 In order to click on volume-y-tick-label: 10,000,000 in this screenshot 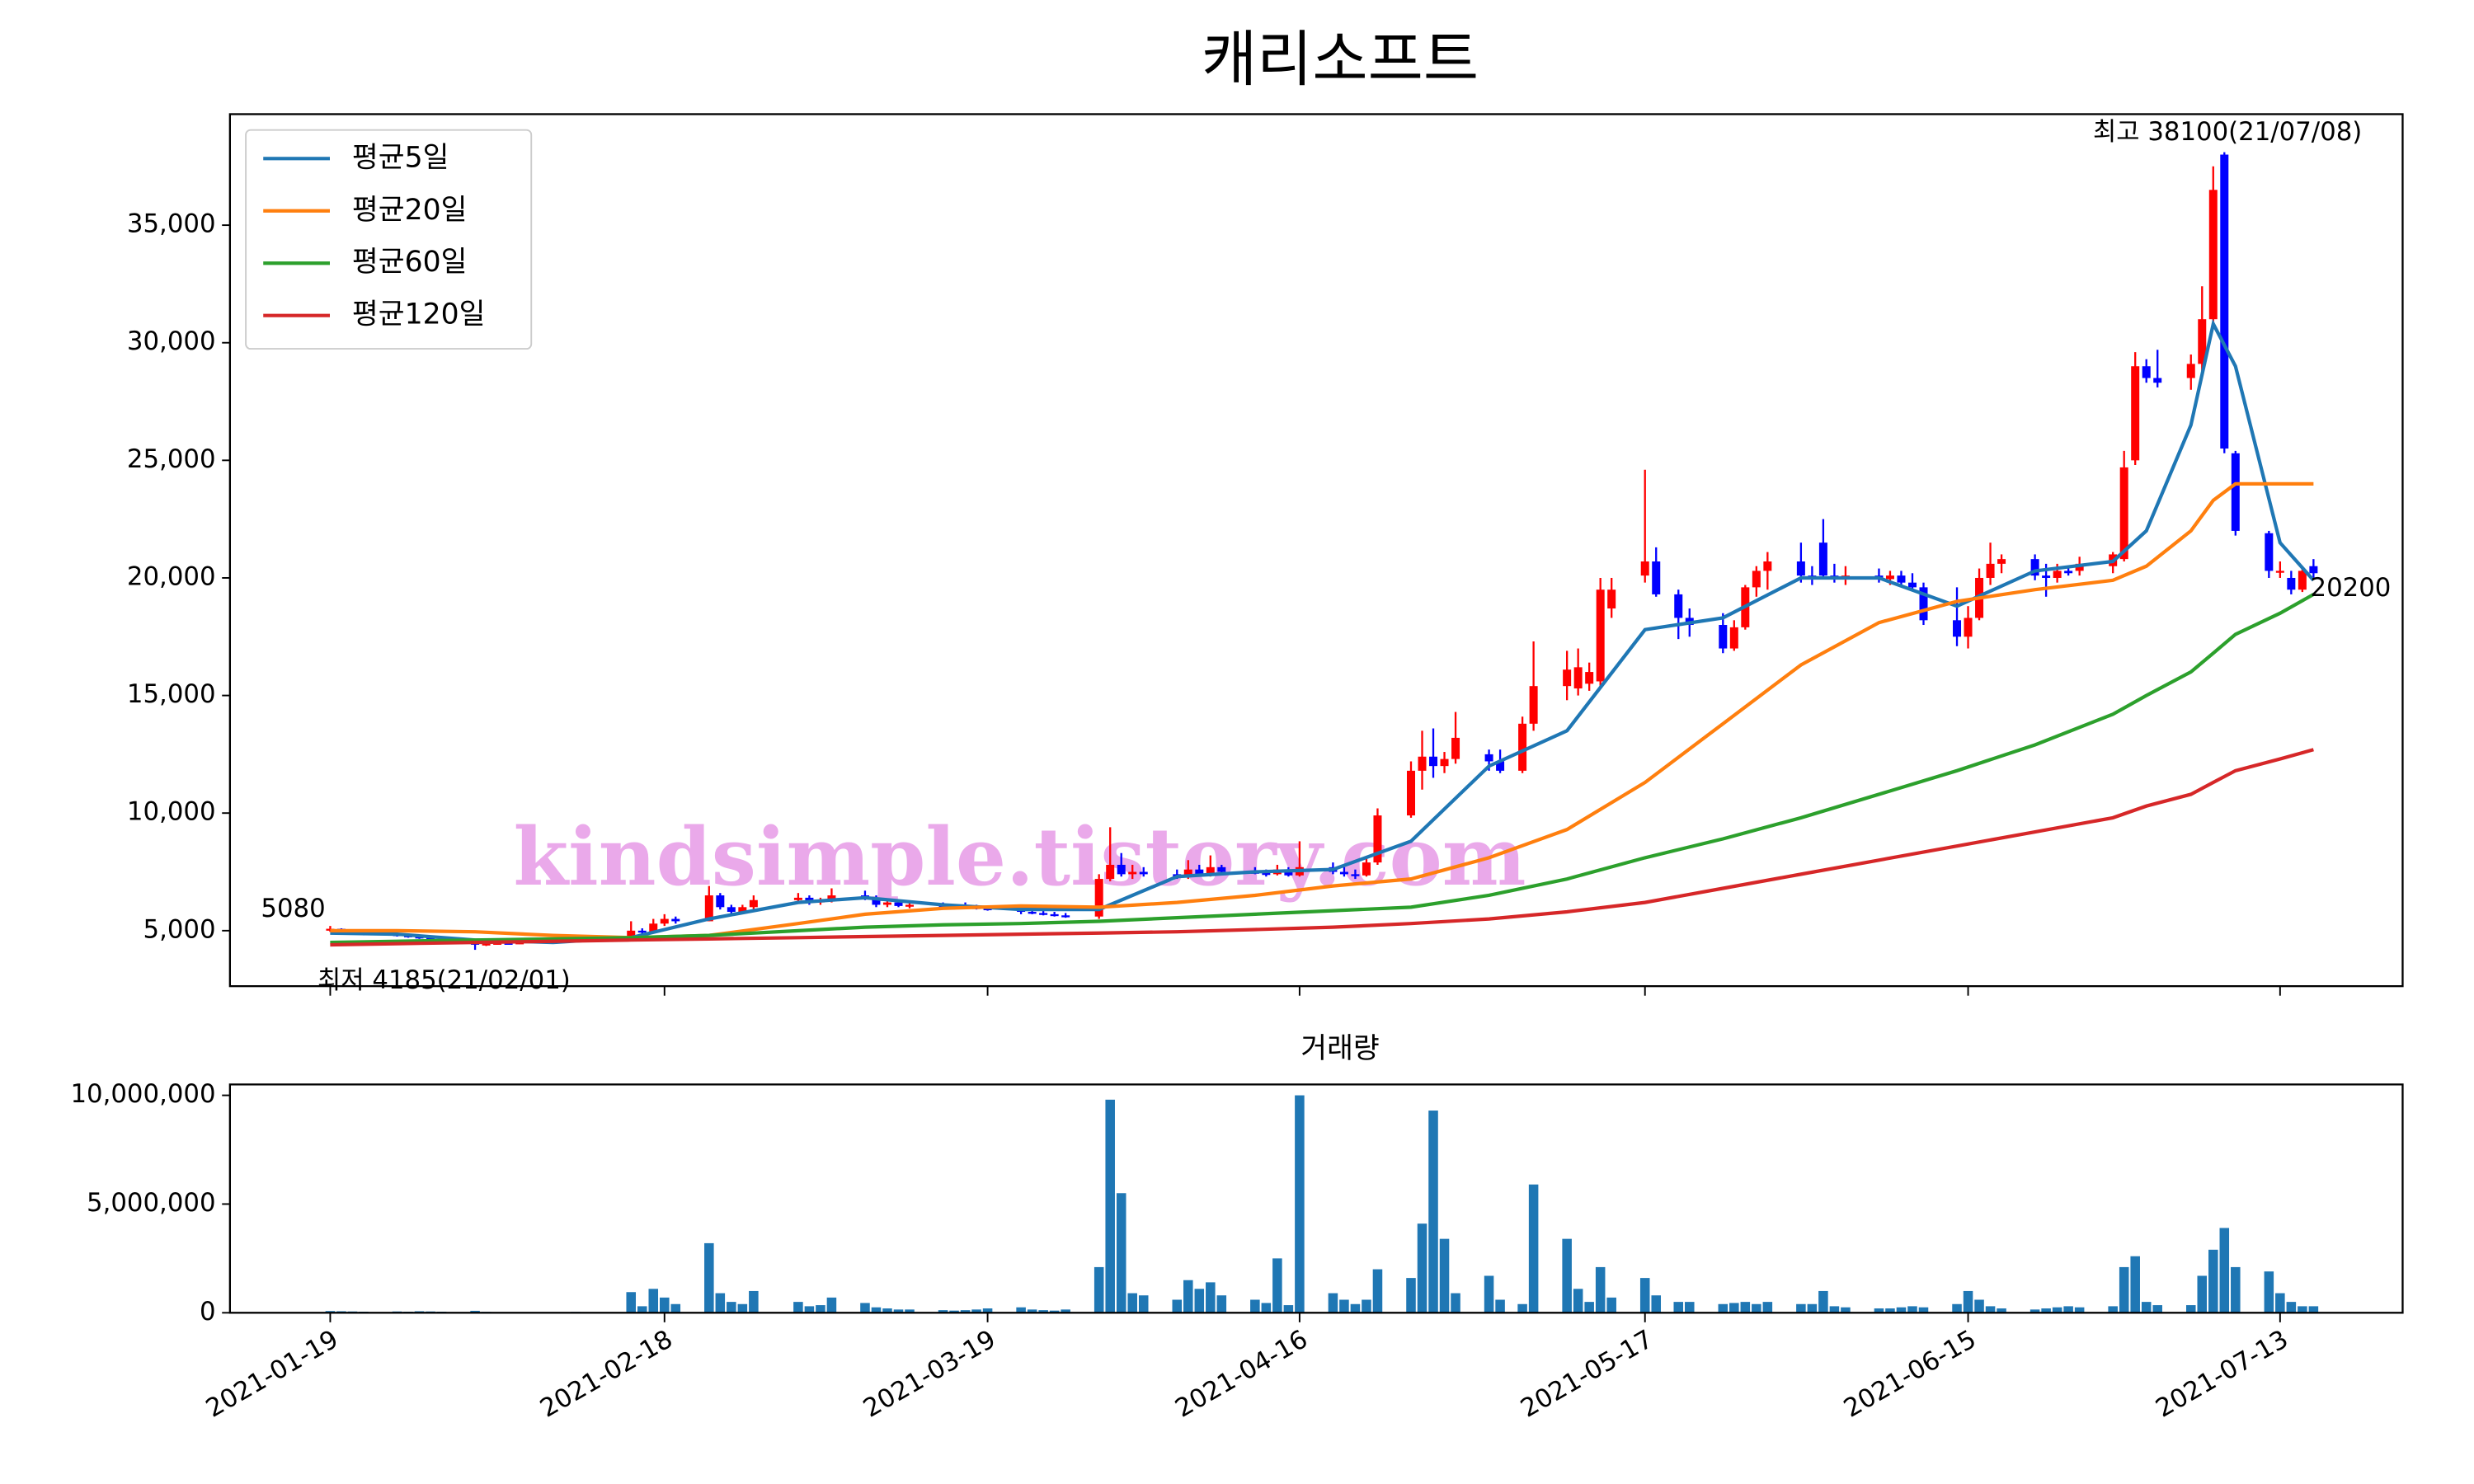, I will do `click(142, 1094)`.